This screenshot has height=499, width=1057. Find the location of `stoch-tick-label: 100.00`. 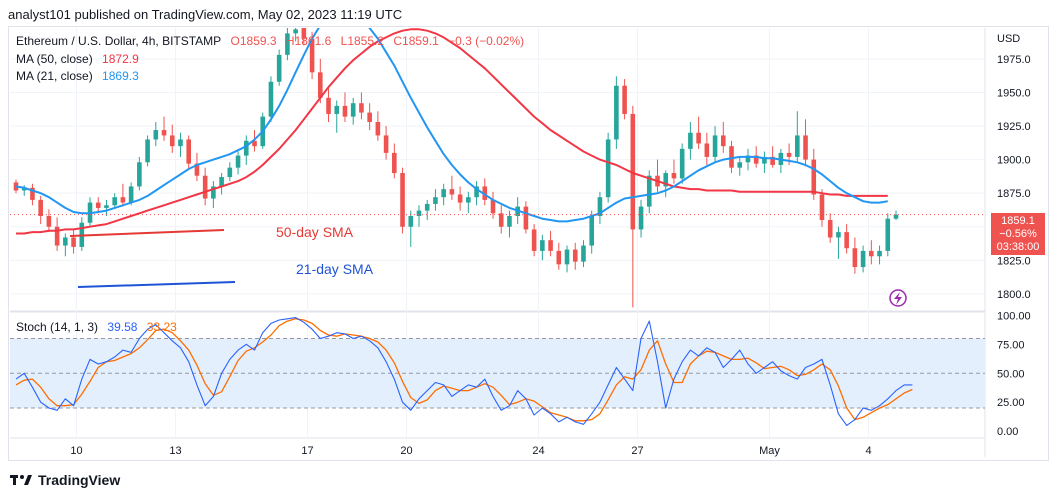

stoch-tick-label: 100.00 is located at coordinates (1014, 316).